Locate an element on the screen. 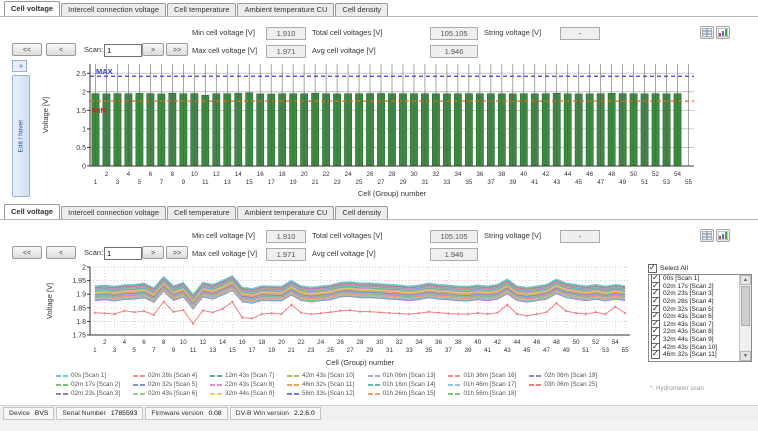  svg-text: 33 is located at coordinates (447, 182).